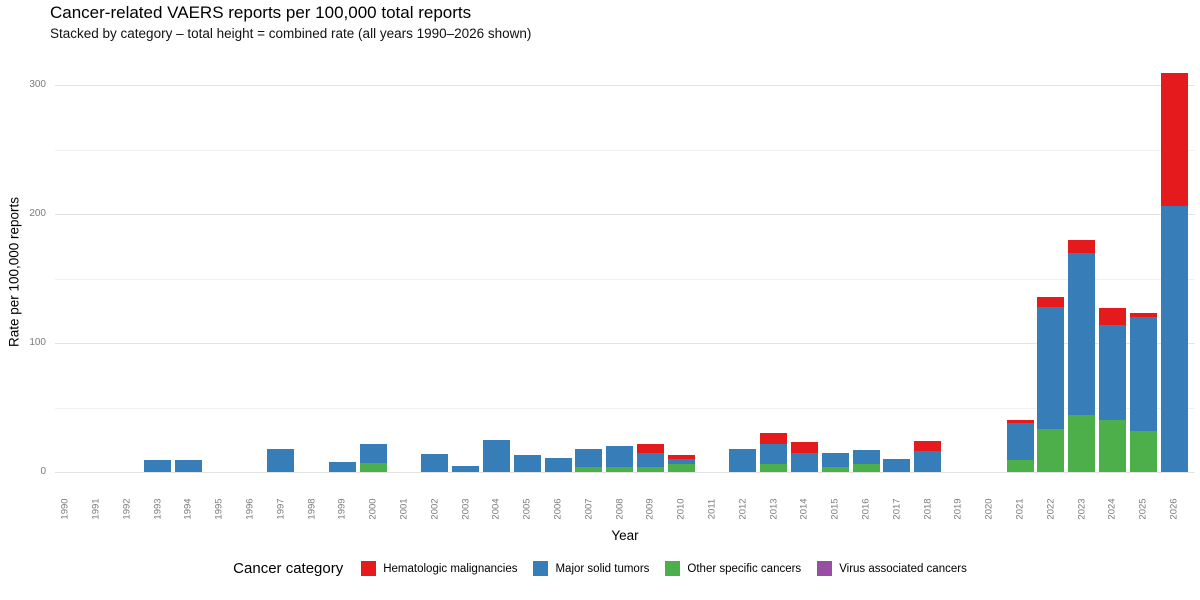 Image resolution: width=1200 pixels, height=600 pixels. Describe the element at coordinates (450, 568) in the screenshot. I see `legend-label: Hematologic malignancies` at that location.